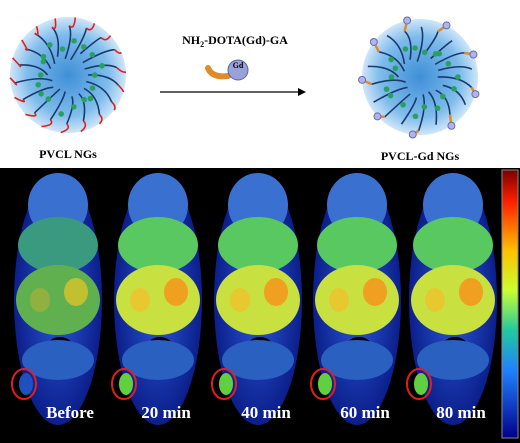 Image resolution: width=520 pixels, height=443 pixels. I want to click on right-label: PVCL-Gd NGs, so click(420, 156).